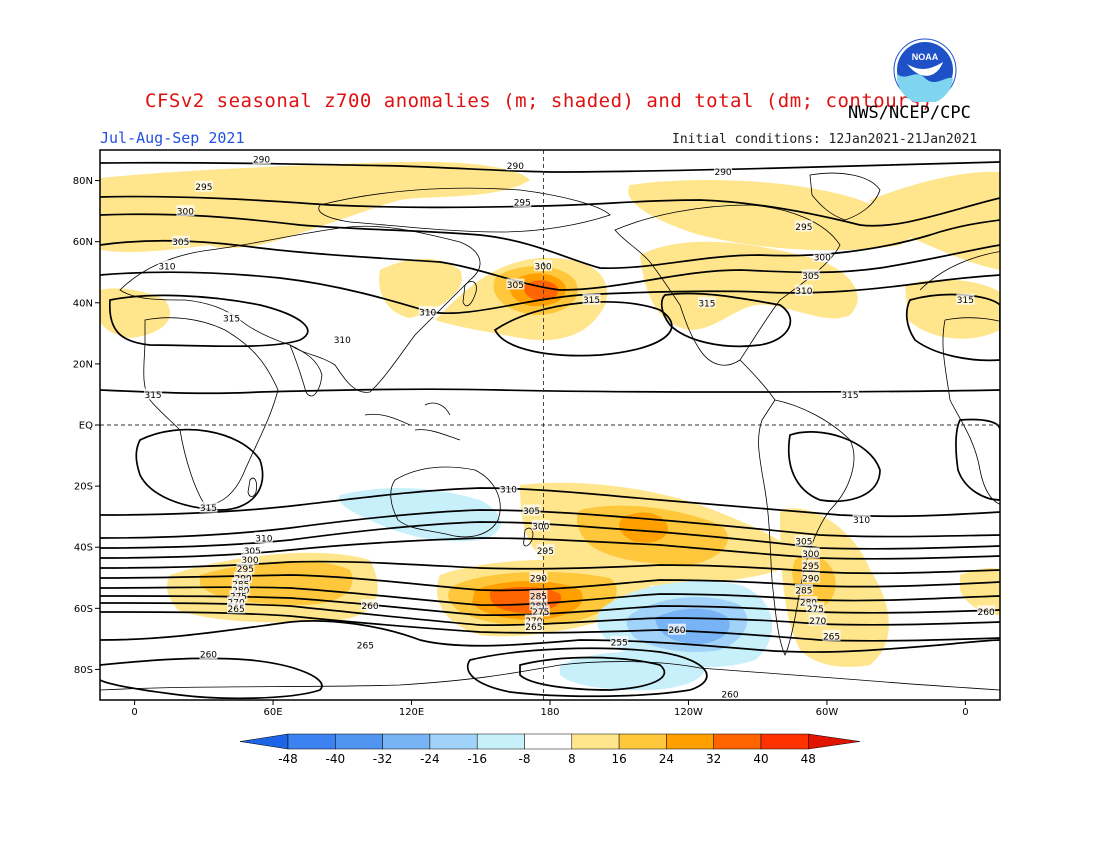  I want to click on contour-label: 295, so click(203, 188).